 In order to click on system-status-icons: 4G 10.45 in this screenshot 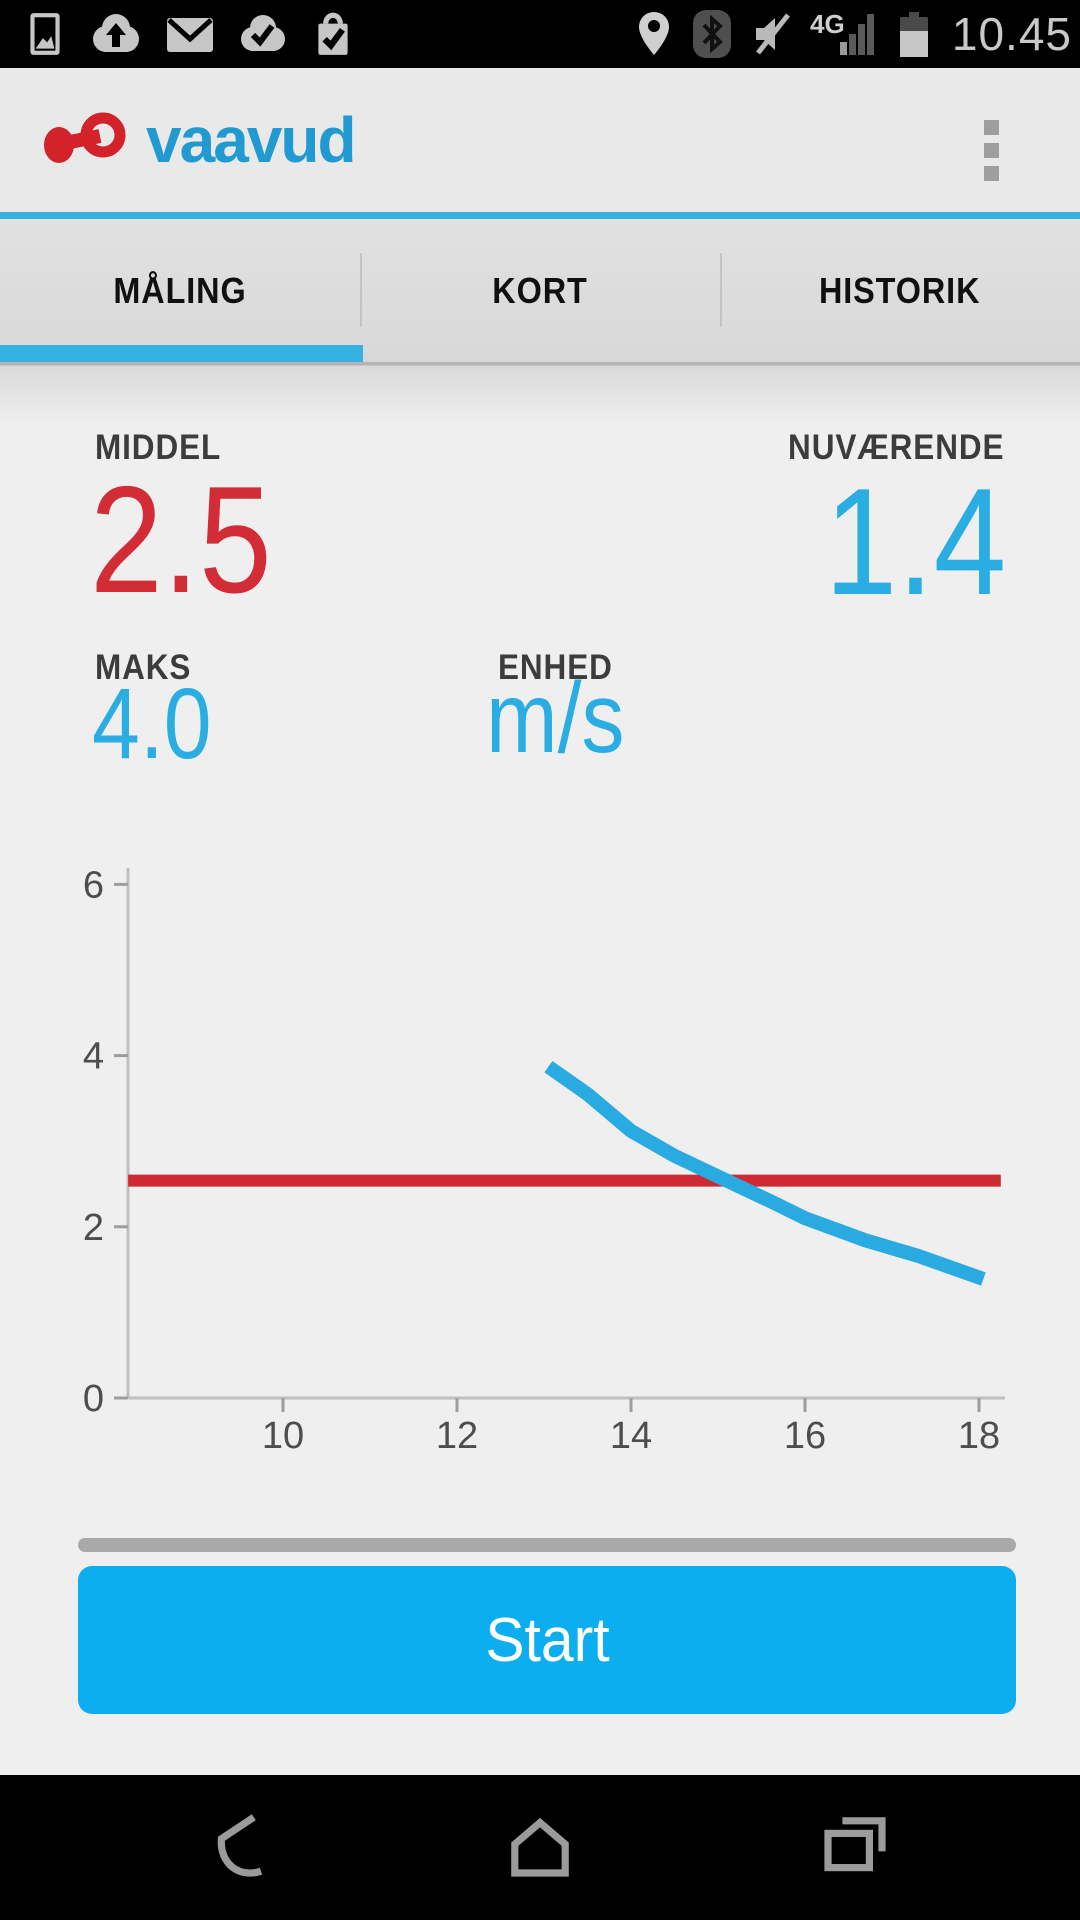, I will do `click(853, 34)`.